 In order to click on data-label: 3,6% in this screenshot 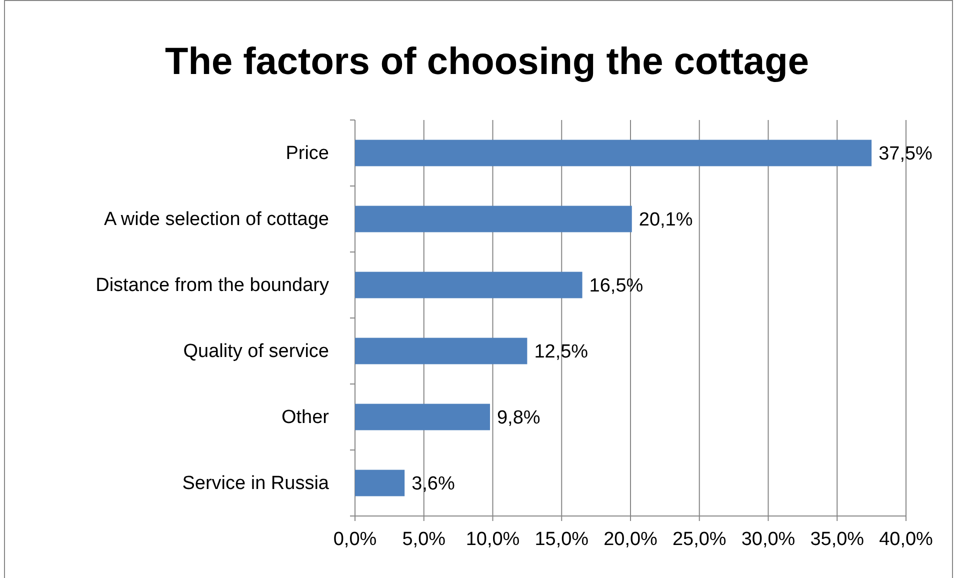, I will do `click(434, 484)`.